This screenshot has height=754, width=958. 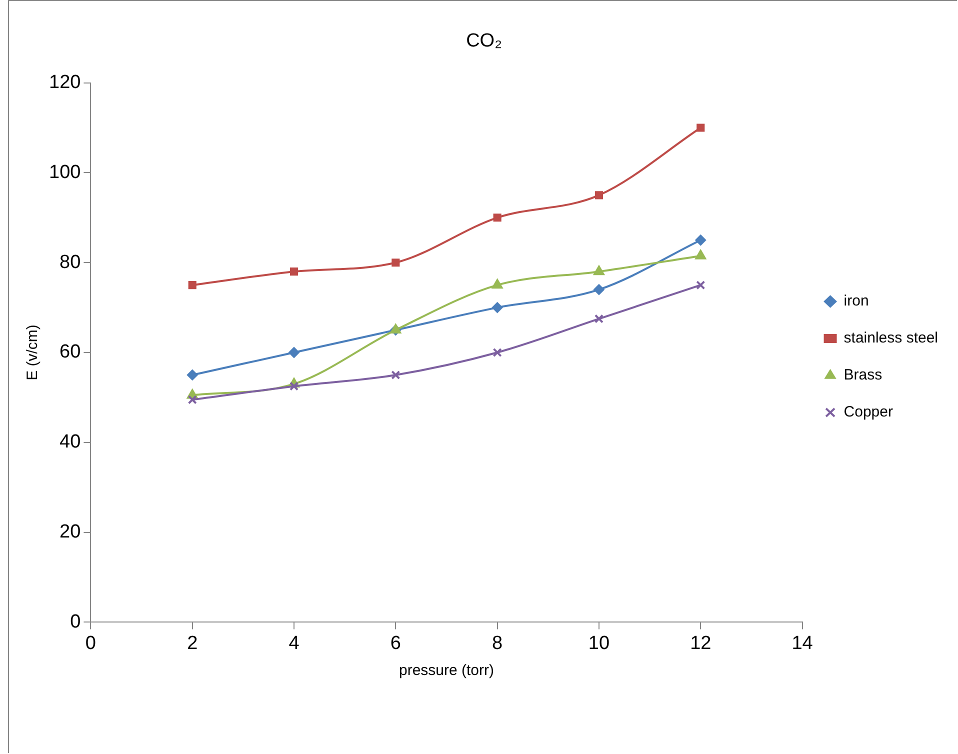 I want to click on x-tick-label: 14, so click(x=803, y=643).